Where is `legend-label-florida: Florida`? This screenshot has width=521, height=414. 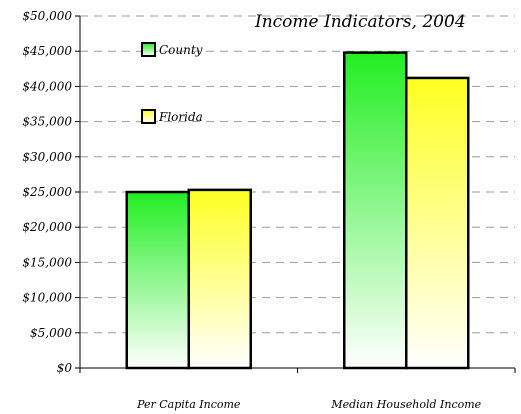
legend-label-florida: Florida is located at coordinates (180, 117).